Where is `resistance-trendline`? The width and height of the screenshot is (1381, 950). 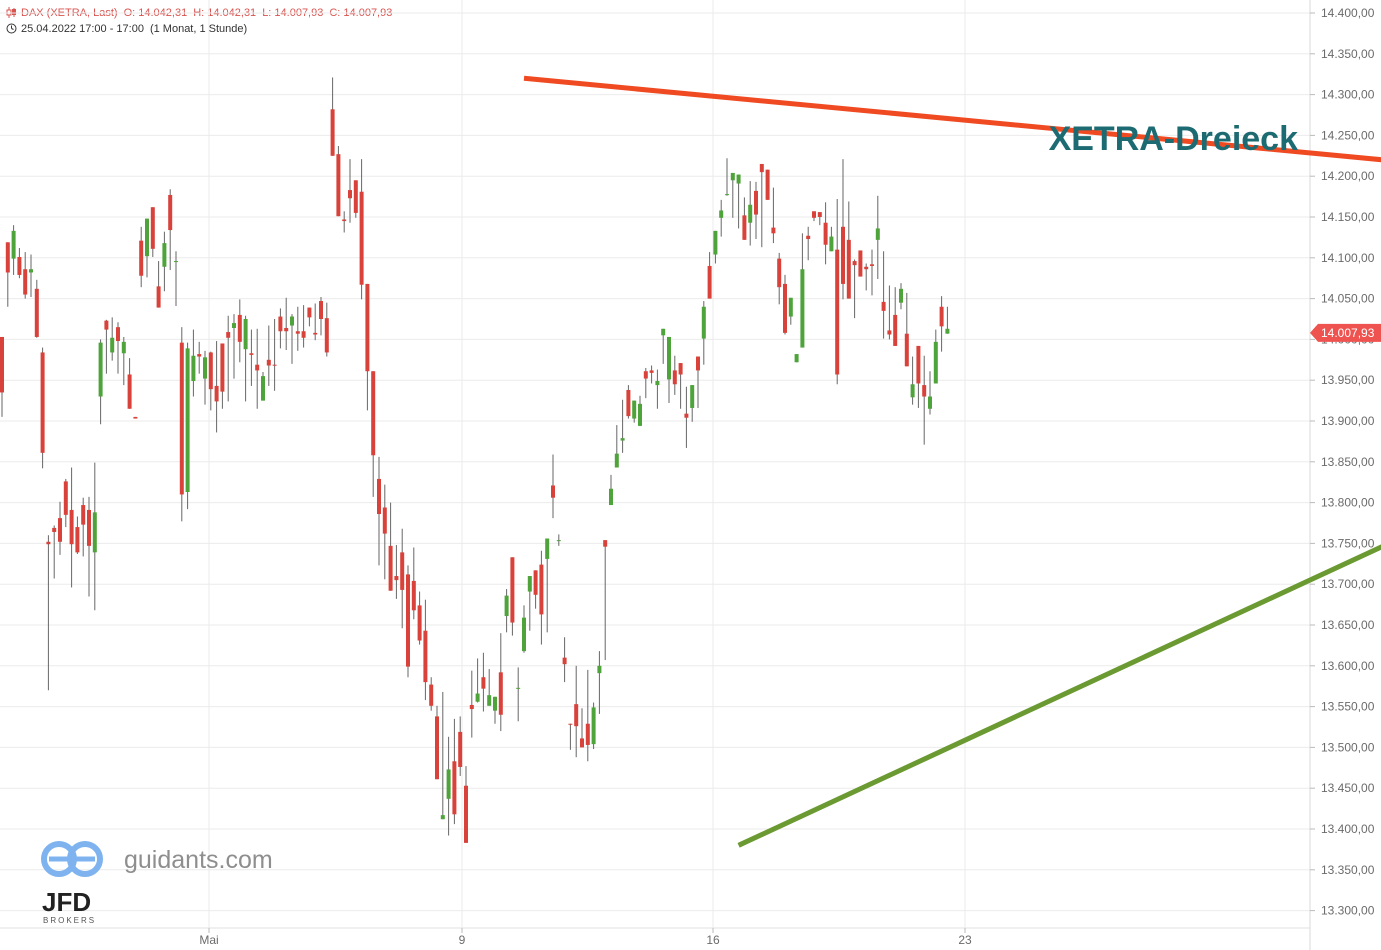
resistance-trendline is located at coordinates (952, 142).